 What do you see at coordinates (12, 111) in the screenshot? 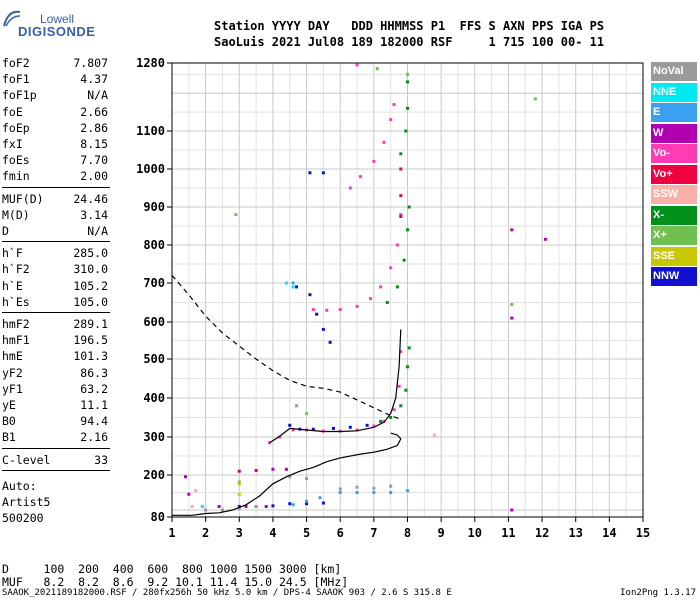
I see `param-label: foE` at bounding box center [12, 111].